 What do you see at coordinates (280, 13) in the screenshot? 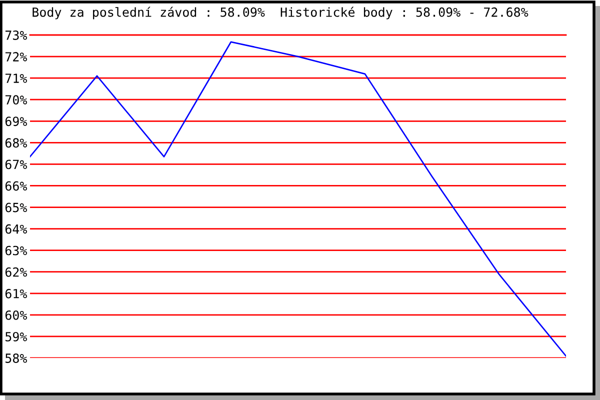
I see `chart-title: Body za poslední závod : 58.09% Historické body : 58.09% - 72.68%` at bounding box center [280, 13].